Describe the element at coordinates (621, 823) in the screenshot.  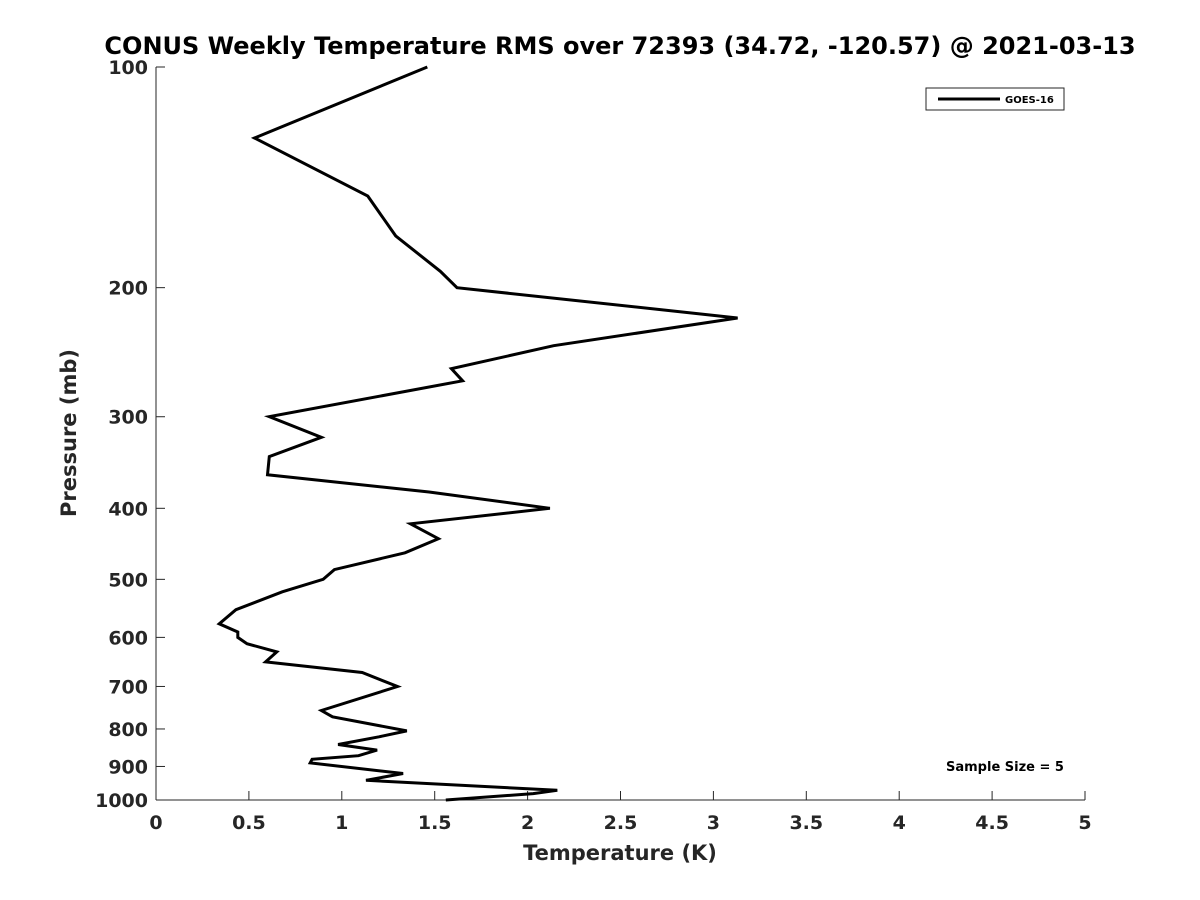
I see `x-tick-label: 2.5` at that location.